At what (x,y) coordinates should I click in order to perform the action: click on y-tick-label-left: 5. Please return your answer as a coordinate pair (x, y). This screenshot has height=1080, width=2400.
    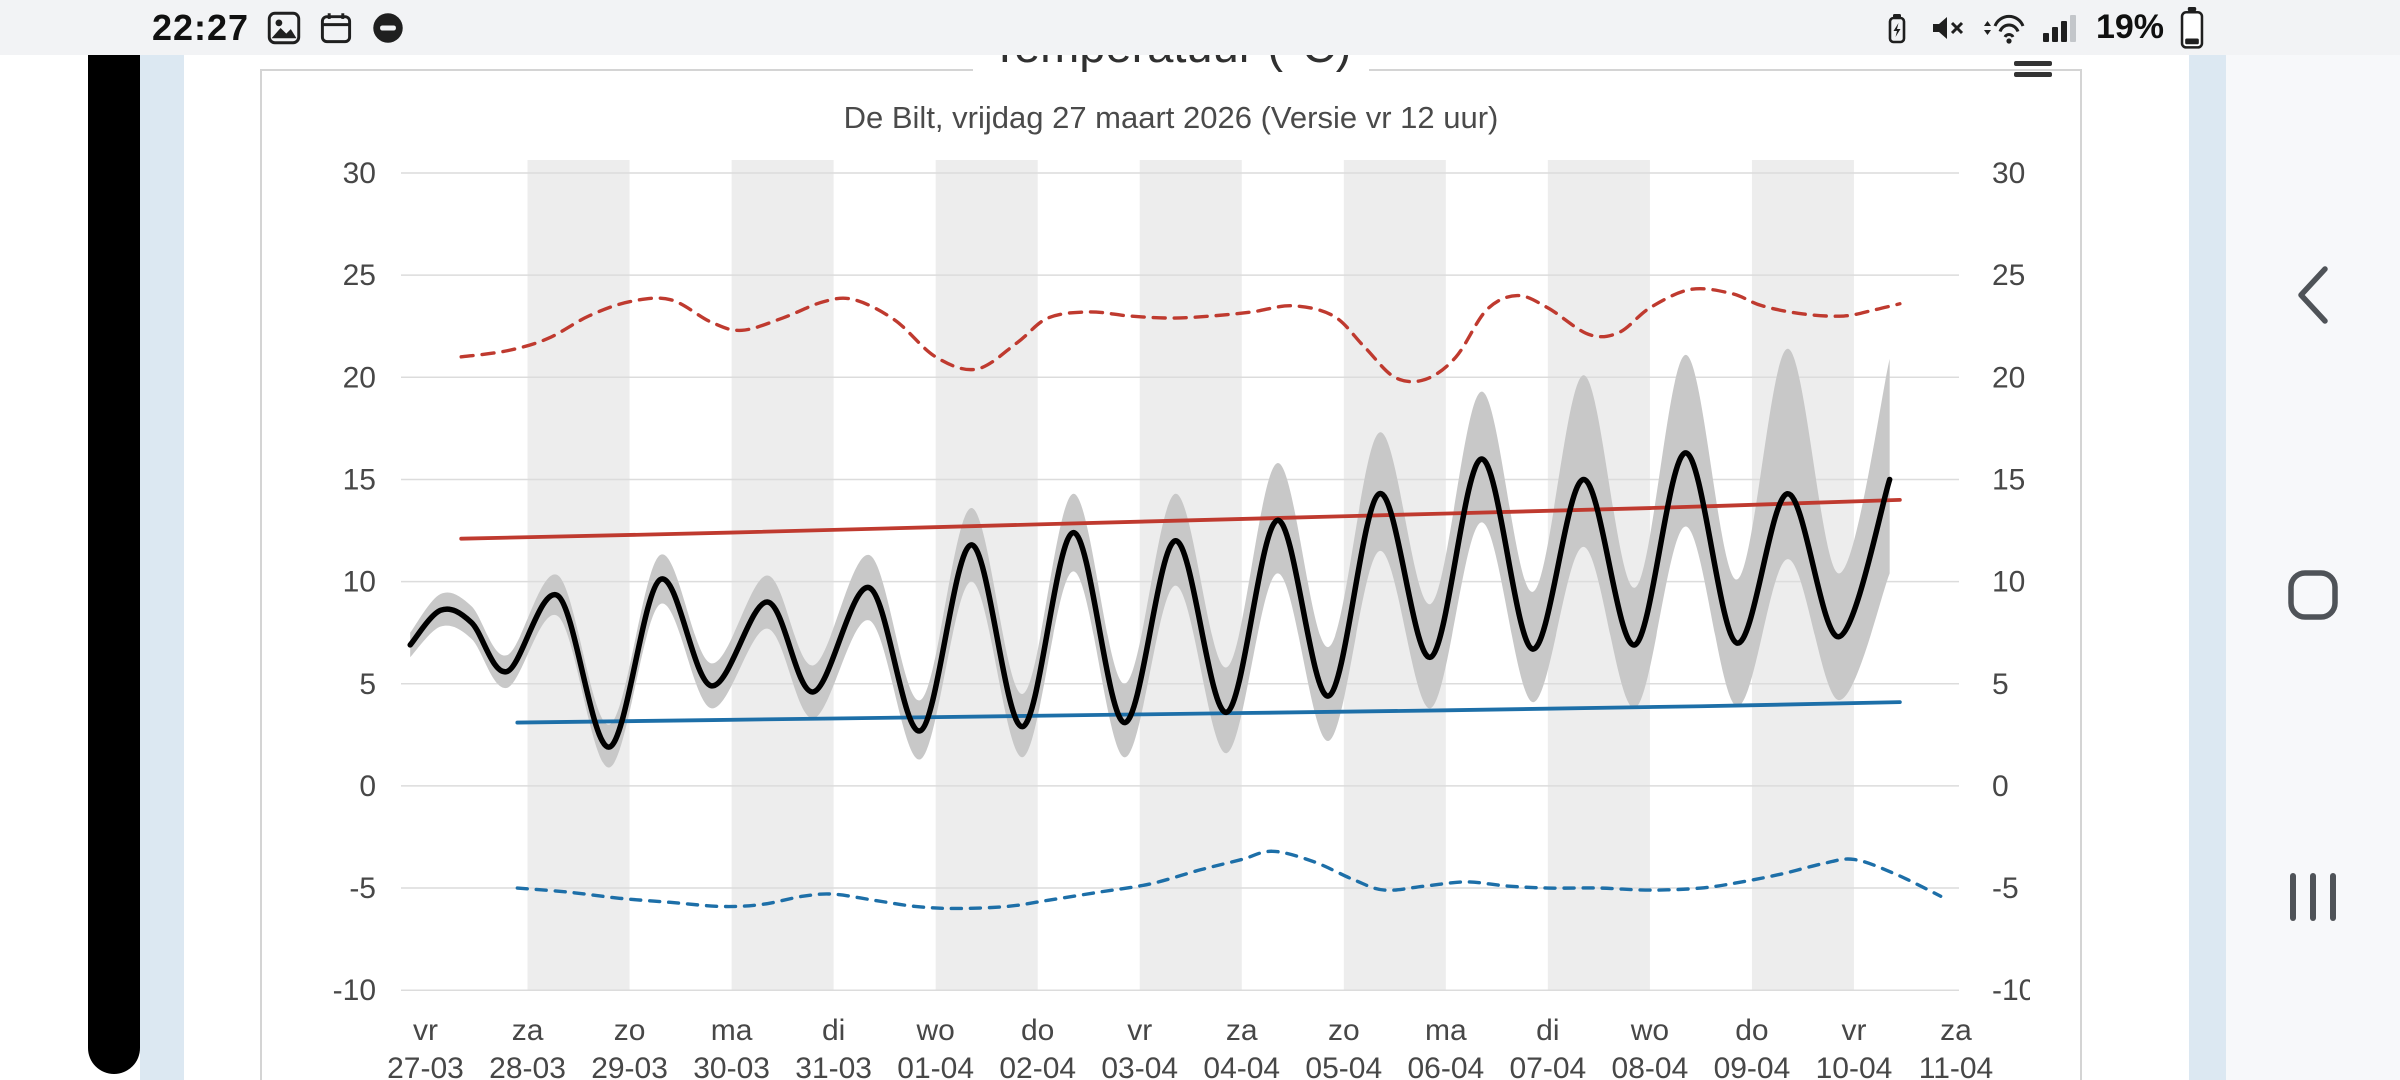
    Looking at the image, I should click on (367, 684).